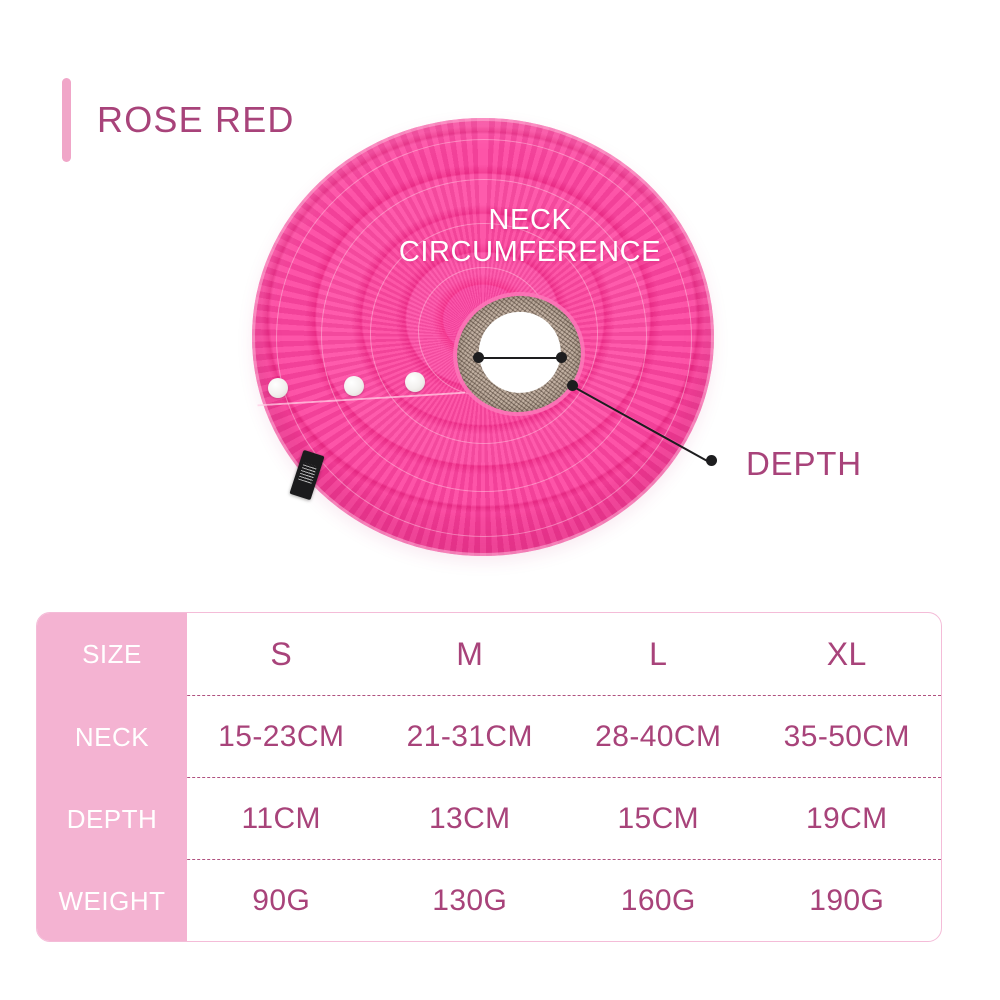 Image resolution: width=1000 pixels, height=1000 pixels. I want to click on row-header-size: SIZE, so click(112, 654).